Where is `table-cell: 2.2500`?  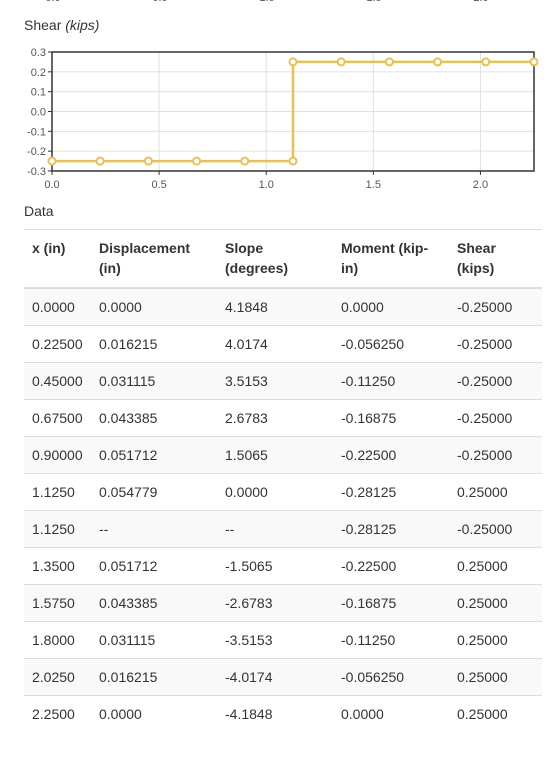
table-cell: 2.2500 is located at coordinates (57, 713).